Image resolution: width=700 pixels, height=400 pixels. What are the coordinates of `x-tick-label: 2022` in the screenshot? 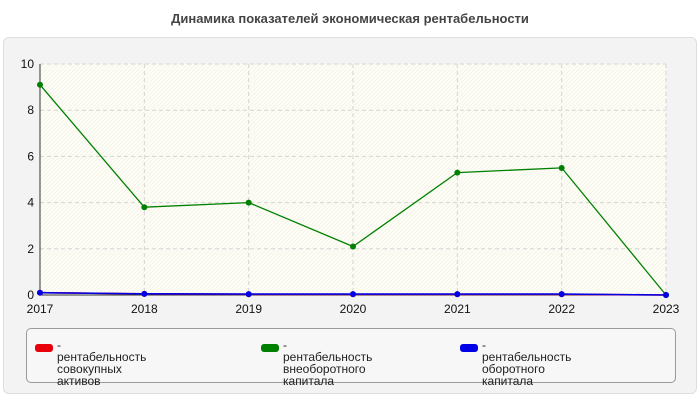 It's located at (561, 309).